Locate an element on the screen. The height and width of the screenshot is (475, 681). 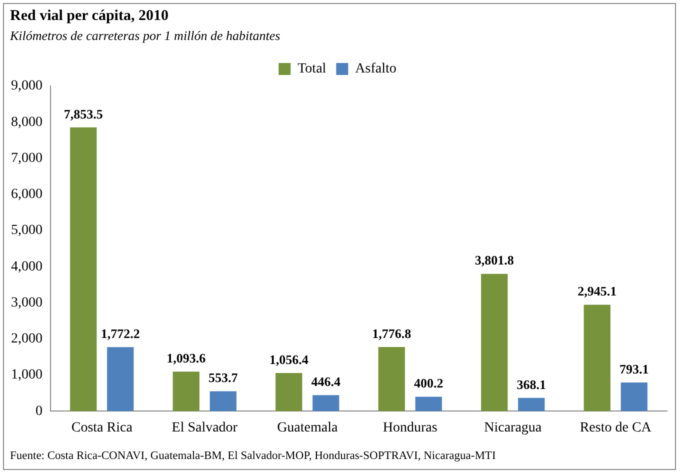
y-tick-label: 4,000 is located at coordinates (26, 266).